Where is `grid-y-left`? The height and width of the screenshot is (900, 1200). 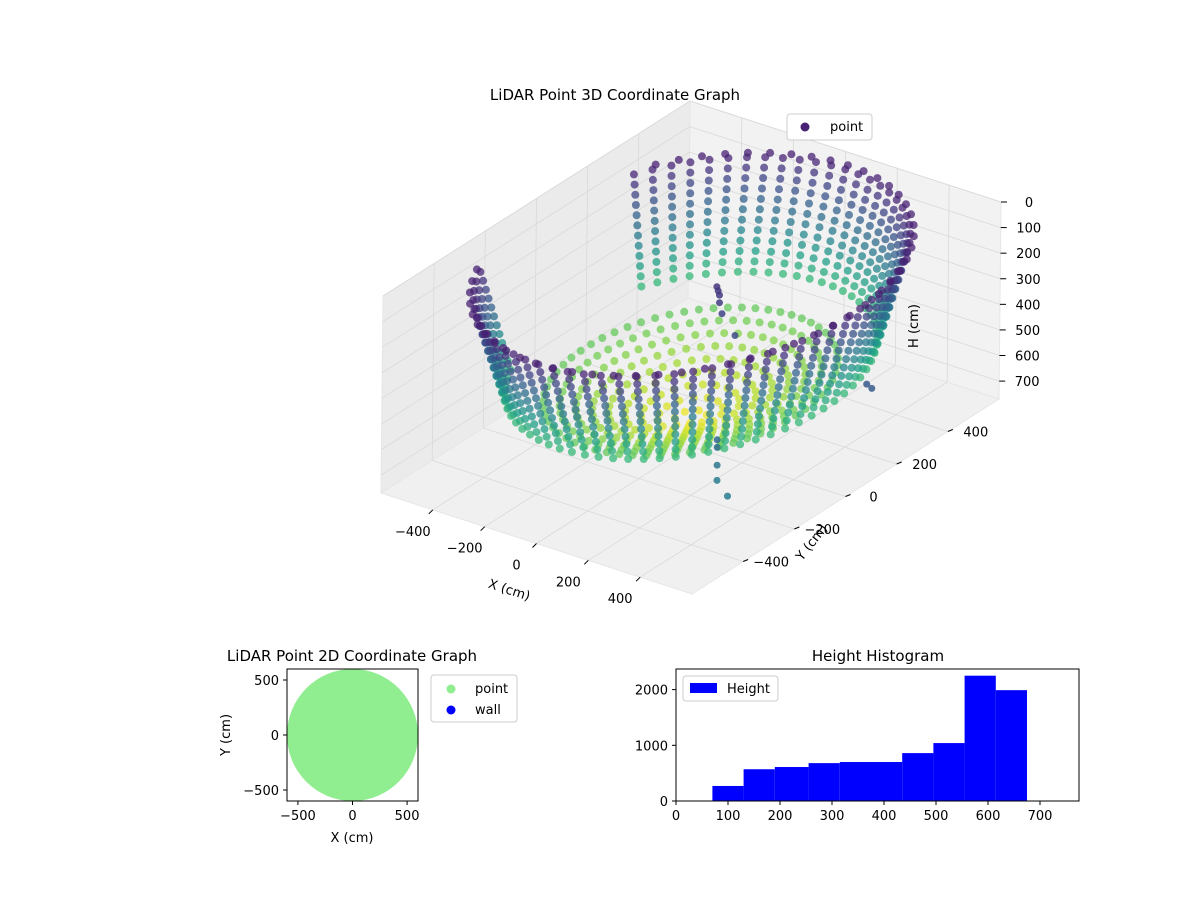
grid-y-left is located at coordinates (587, 264).